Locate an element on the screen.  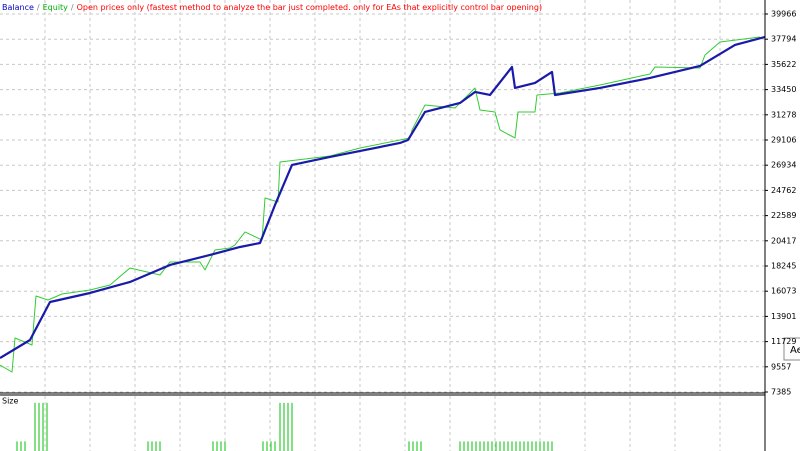
y-tick-label: 37794 is located at coordinates (783, 39).